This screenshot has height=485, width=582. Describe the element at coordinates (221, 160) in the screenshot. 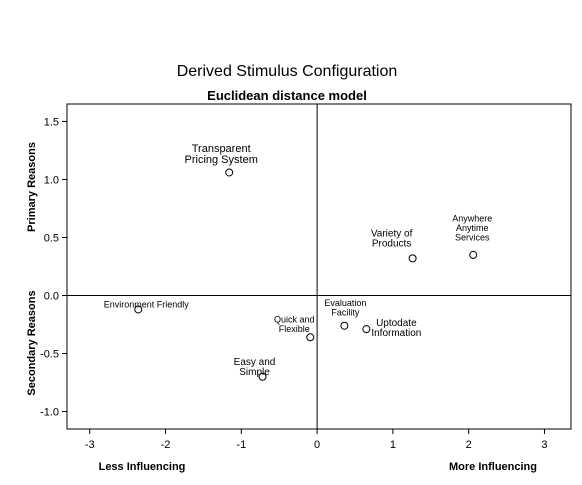

I see `data-point-label: Pricing System` at that location.